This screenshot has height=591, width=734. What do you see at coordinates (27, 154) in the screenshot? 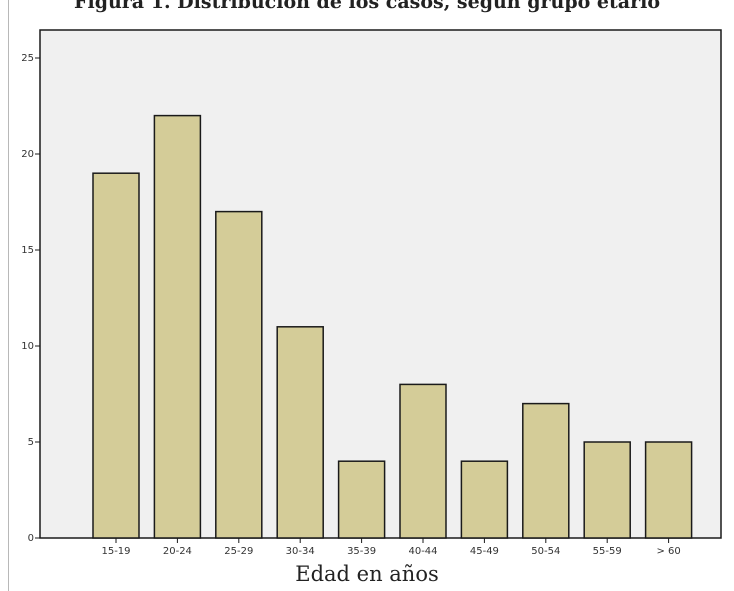
I see `y-tick-label: 20` at bounding box center [27, 154].